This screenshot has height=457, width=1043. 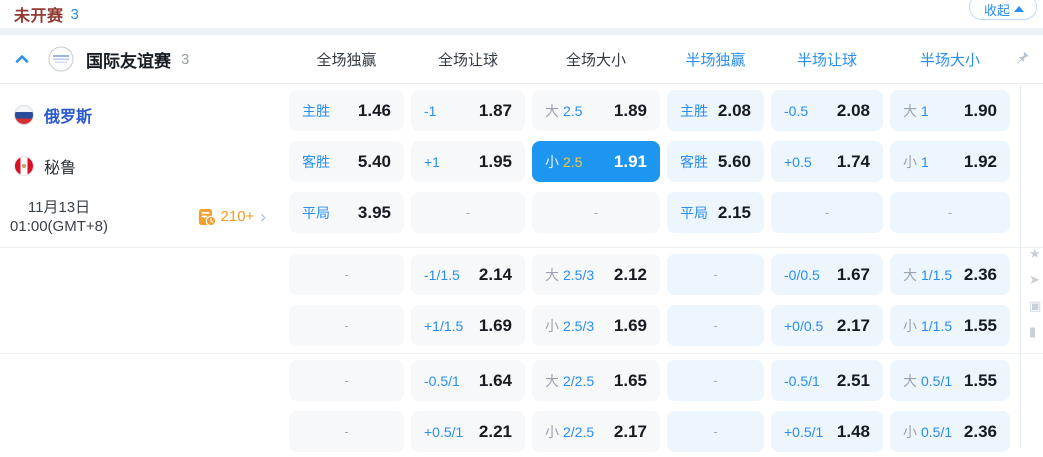 I want to click on odds-cell: -0.5 2.08, so click(x=827, y=110).